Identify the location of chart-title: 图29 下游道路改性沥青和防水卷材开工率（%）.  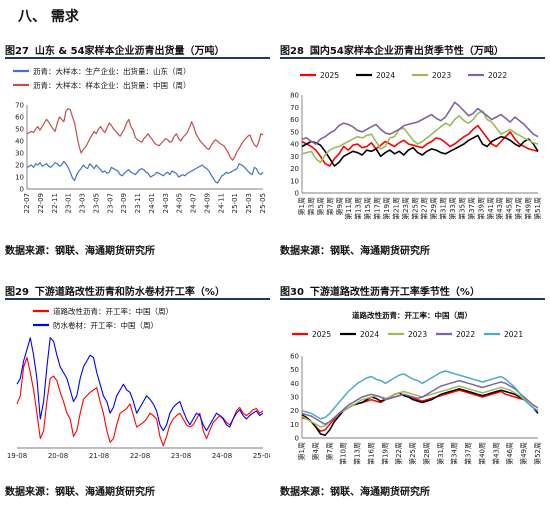
(137, 290).